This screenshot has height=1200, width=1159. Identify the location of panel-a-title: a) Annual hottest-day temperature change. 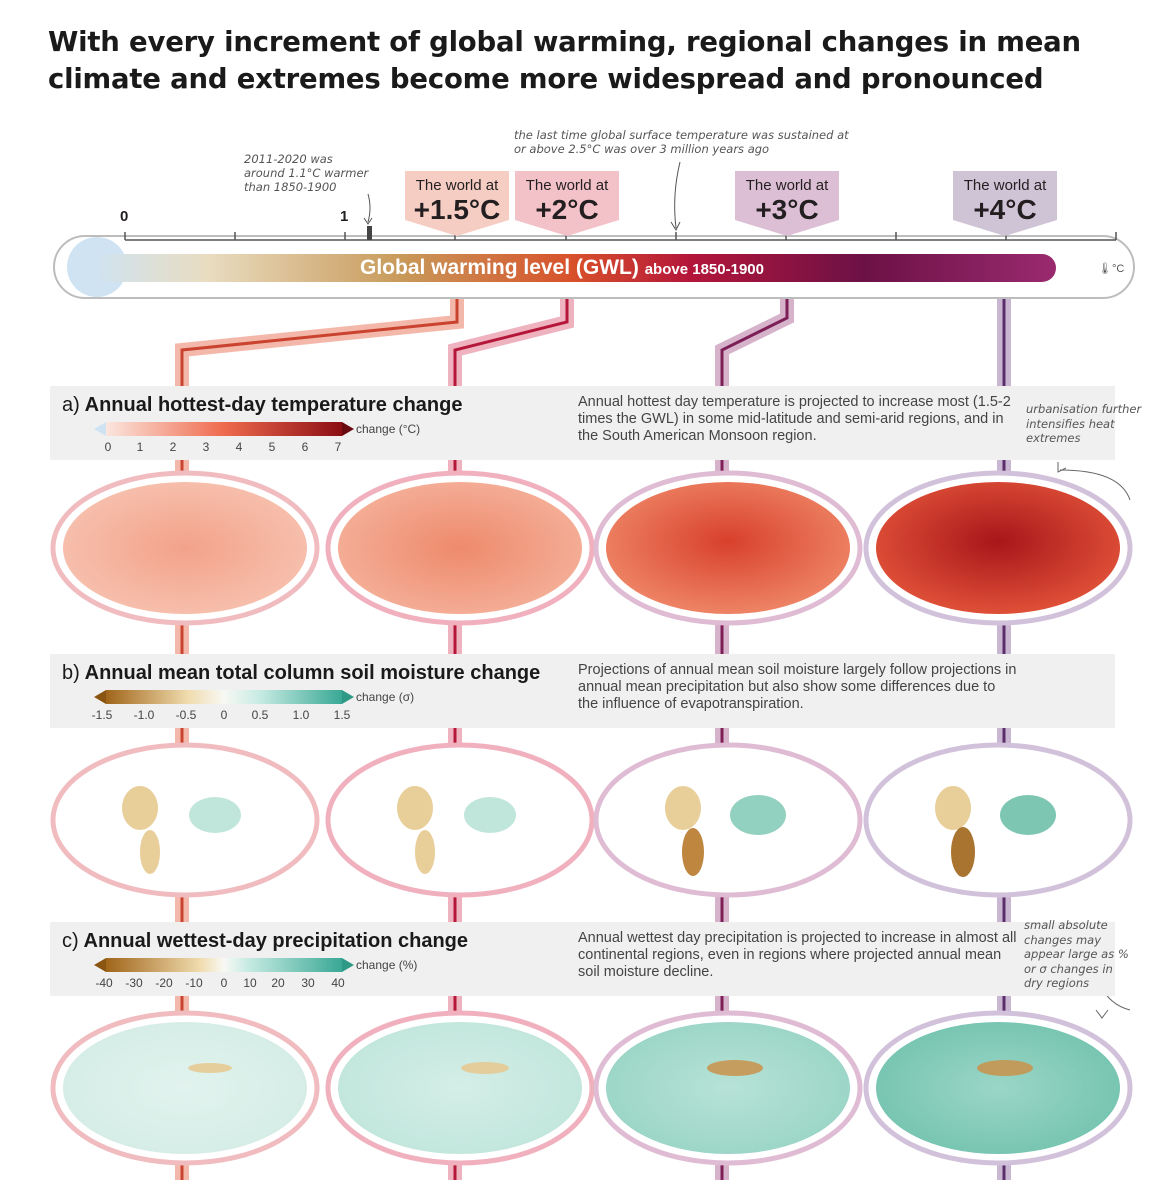
(262, 405).